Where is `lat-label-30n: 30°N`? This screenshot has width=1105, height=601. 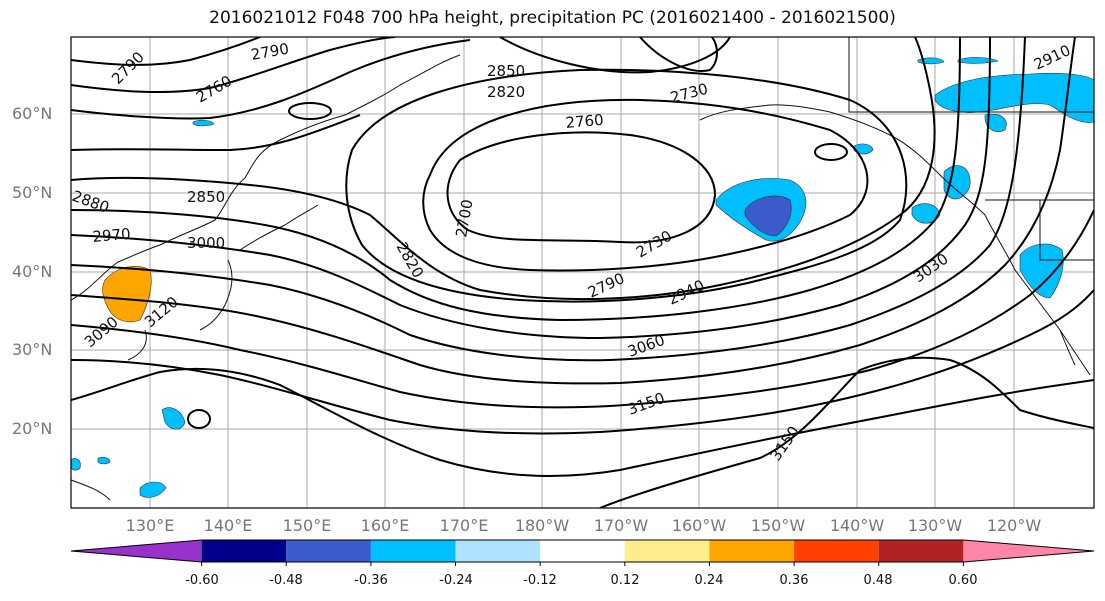 lat-label-30n: 30°N is located at coordinates (32, 349).